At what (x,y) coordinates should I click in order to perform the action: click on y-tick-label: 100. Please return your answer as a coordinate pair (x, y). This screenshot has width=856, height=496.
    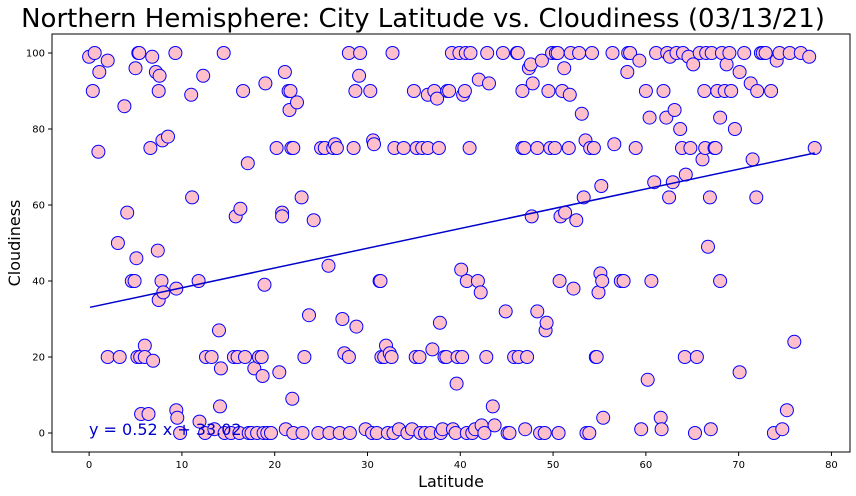
    Looking at the image, I should click on (35, 54).